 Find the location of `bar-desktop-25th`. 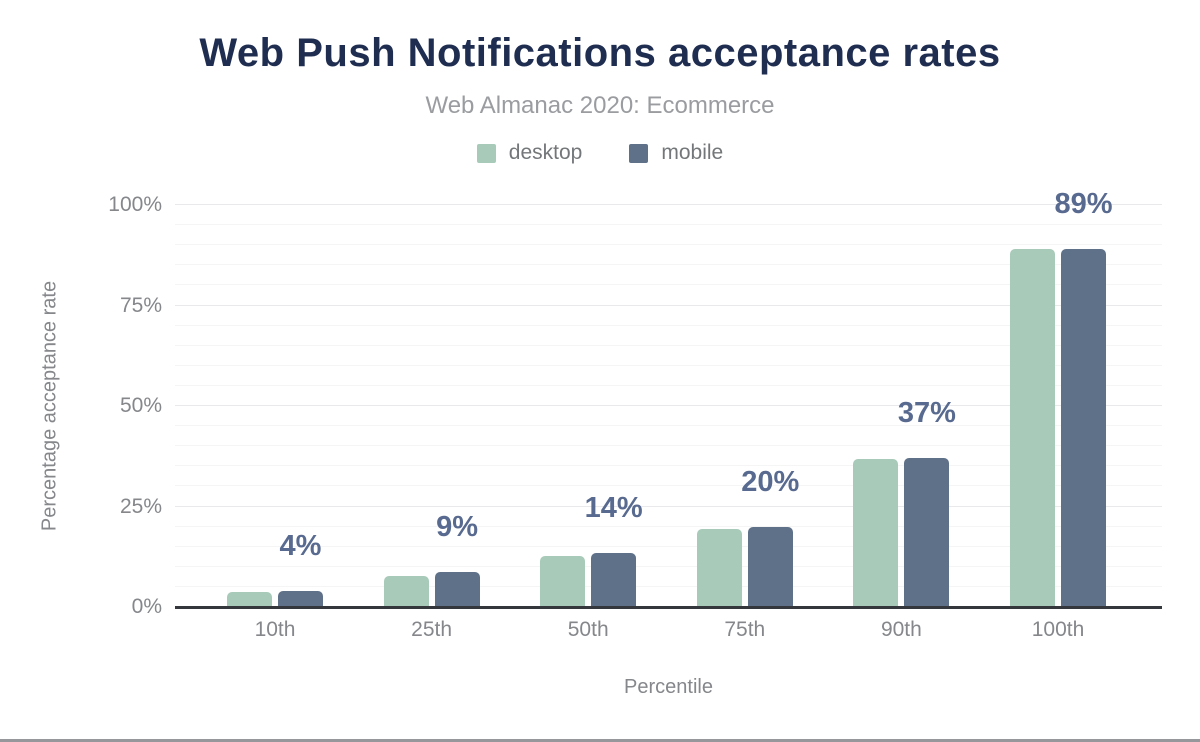

bar-desktop-25th is located at coordinates (406, 591).